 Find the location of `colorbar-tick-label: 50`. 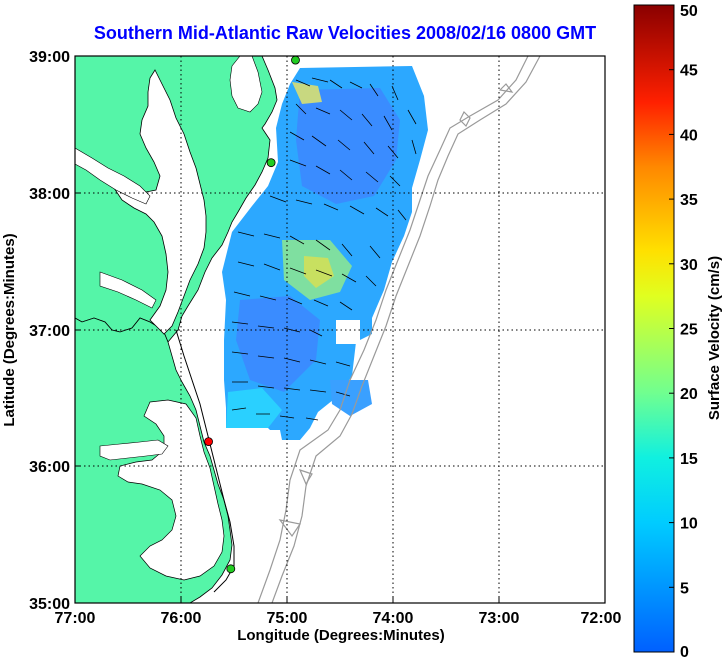

colorbar-tick-label: 50 is located at coordinates (689, 11).